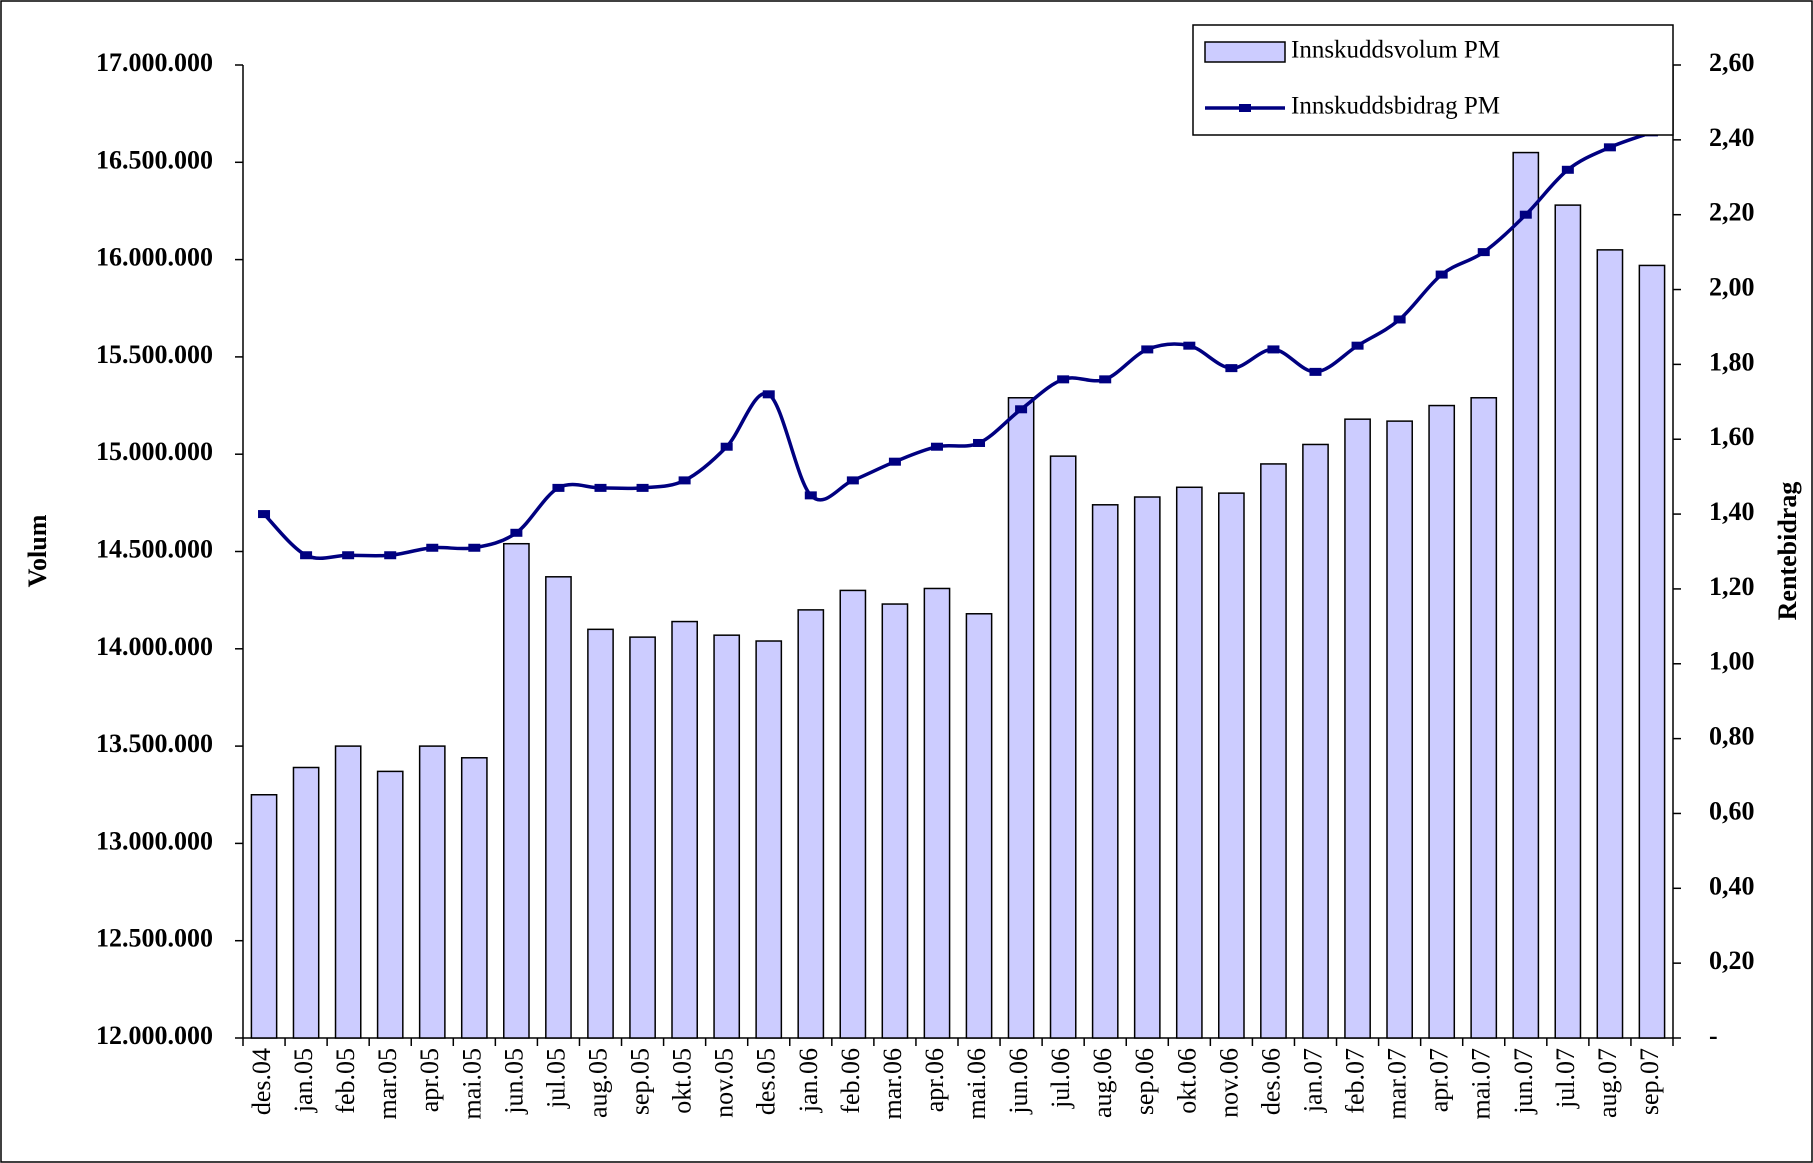 Image resolution: width=1813 pixels, height=1163 pixels. What do you see at coordinates (1732, 137) in the screenshot?
I see `y2-tick-label: 2,40` at bounding box center [1732, 137].